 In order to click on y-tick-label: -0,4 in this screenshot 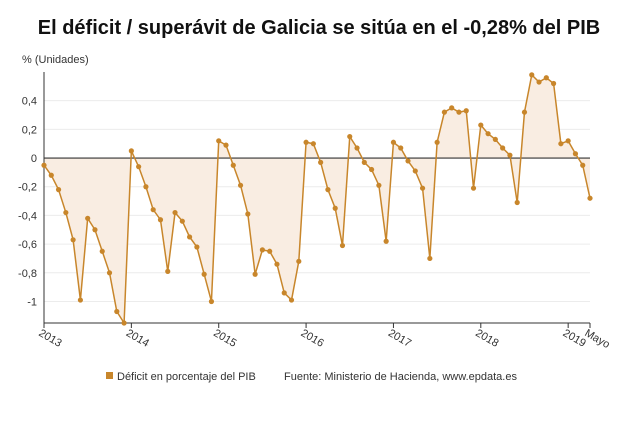, I will do `click(27, 216)`.